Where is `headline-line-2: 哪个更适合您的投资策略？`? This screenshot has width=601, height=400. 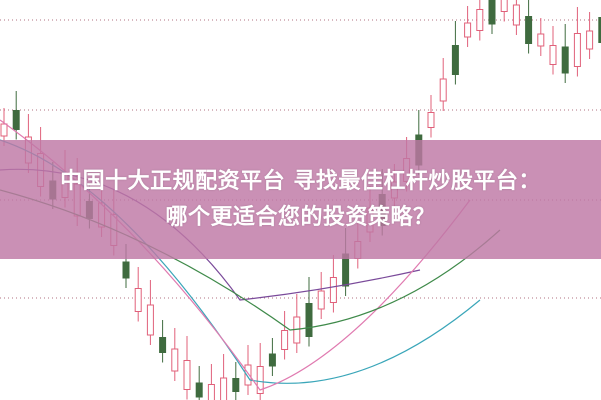 headline-line-2: 哪个更适合您的投资策略？ is located at coordinates (300, 217).